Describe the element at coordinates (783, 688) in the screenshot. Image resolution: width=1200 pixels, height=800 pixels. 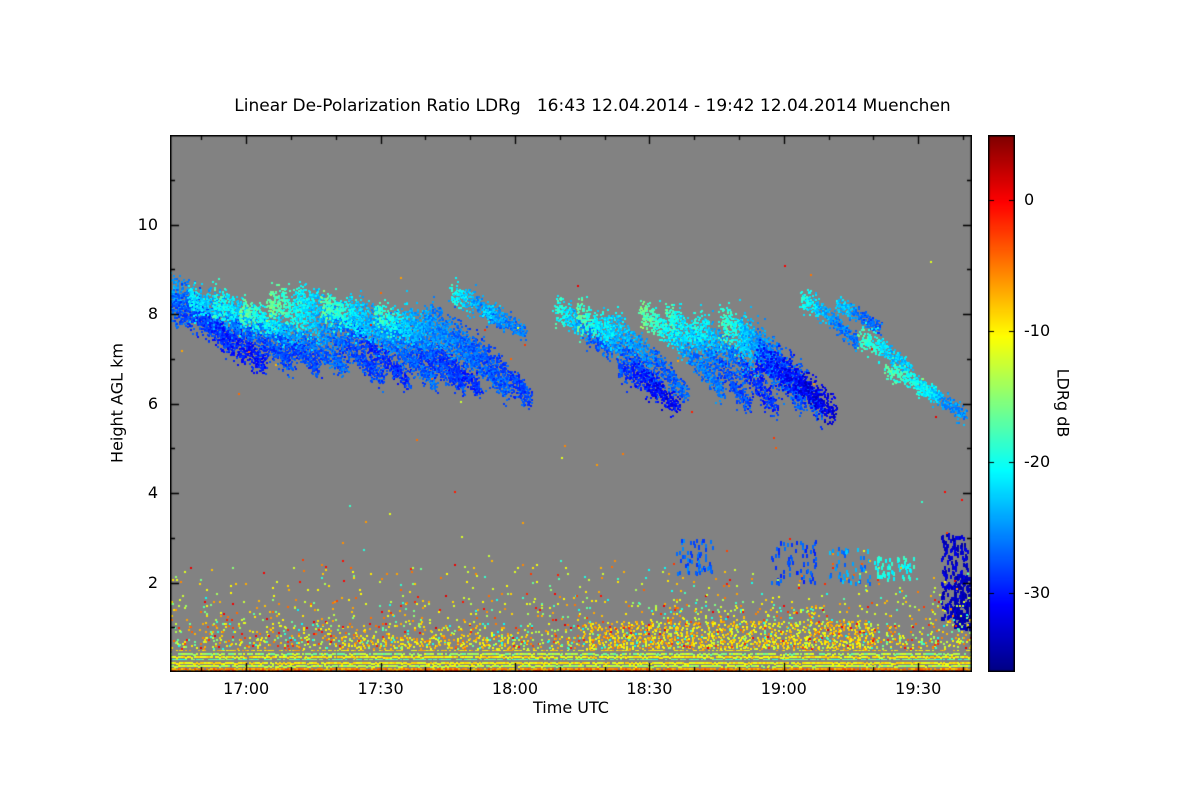
I see `x-tick-label: 19:00` at that location.